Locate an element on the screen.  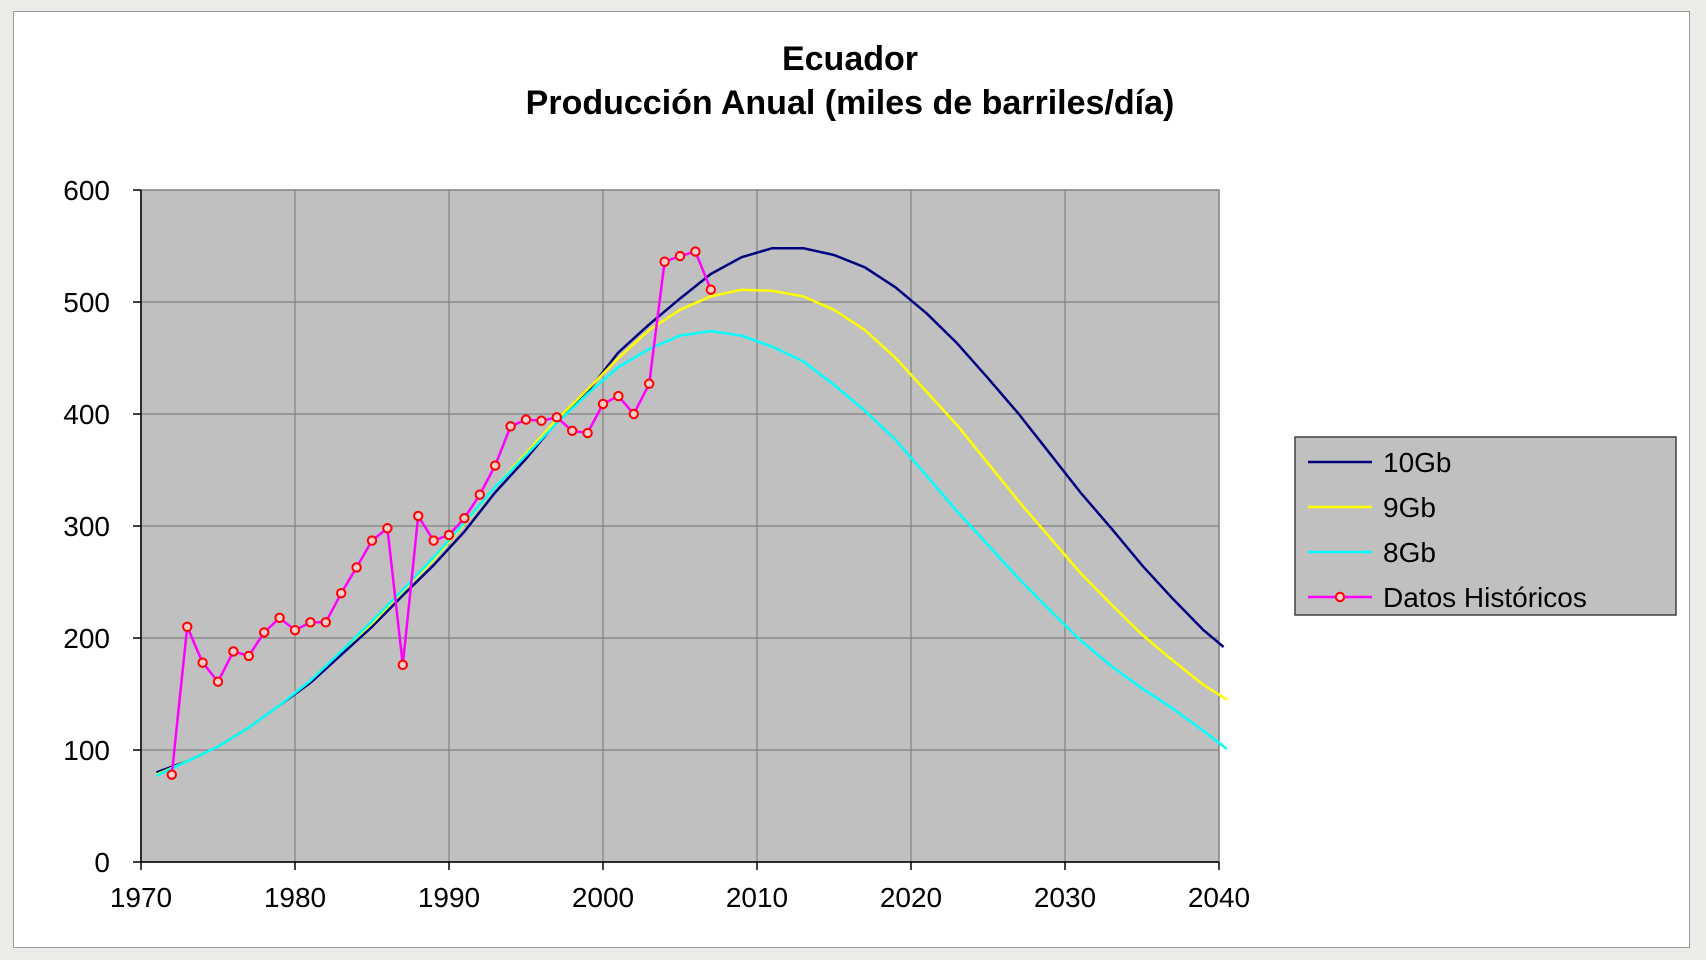
x-tick-label: 1980 is located at coordinates (295, 897).